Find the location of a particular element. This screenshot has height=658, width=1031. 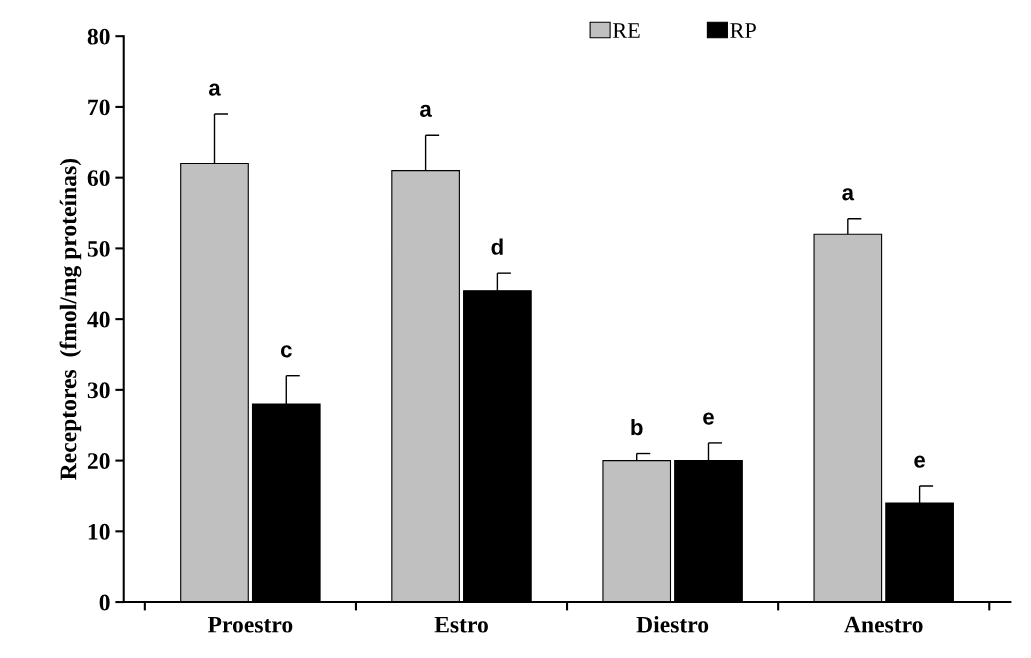

legend-label: RP is located at coordinates (743, 30).